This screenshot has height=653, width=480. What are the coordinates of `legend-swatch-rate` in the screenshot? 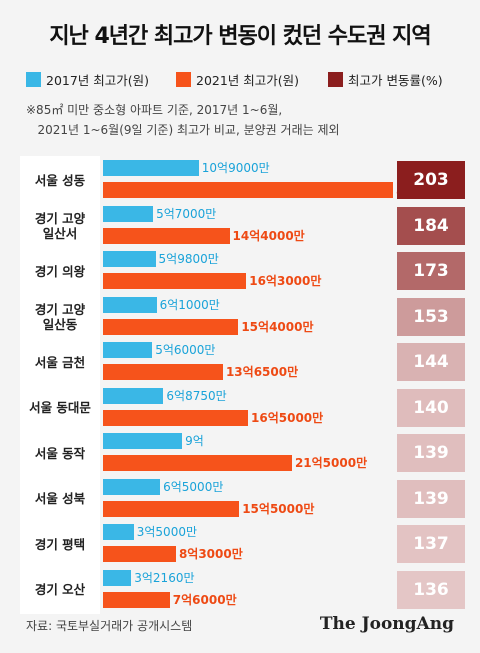 It's located at (335, 79).